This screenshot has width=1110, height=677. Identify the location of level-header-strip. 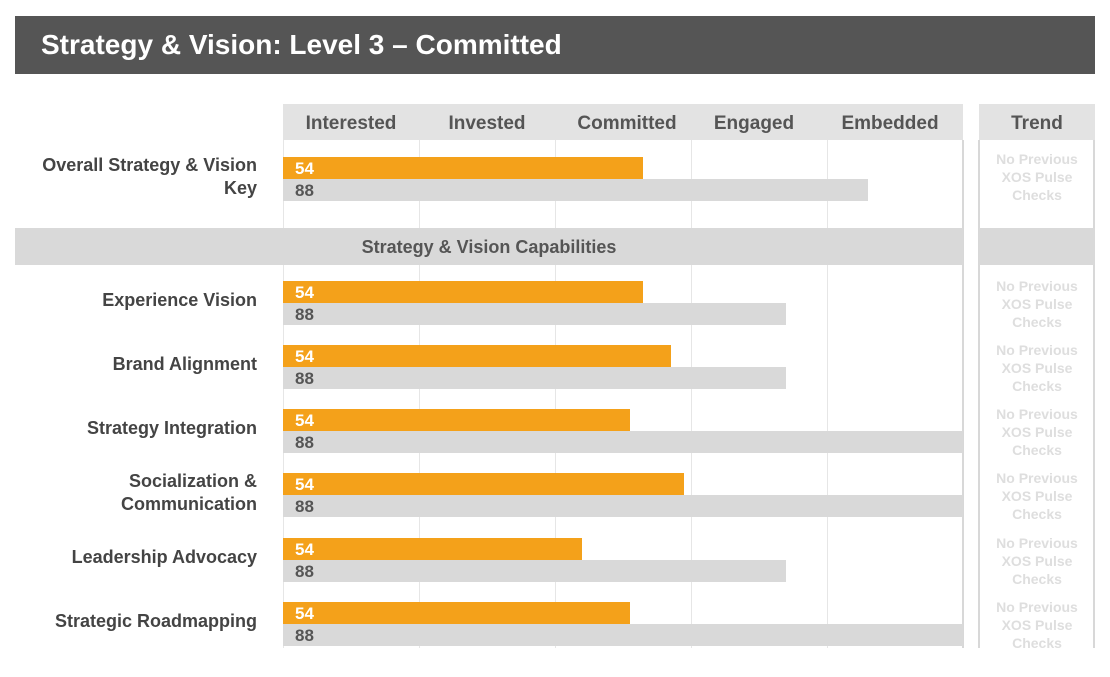
(623, 122).